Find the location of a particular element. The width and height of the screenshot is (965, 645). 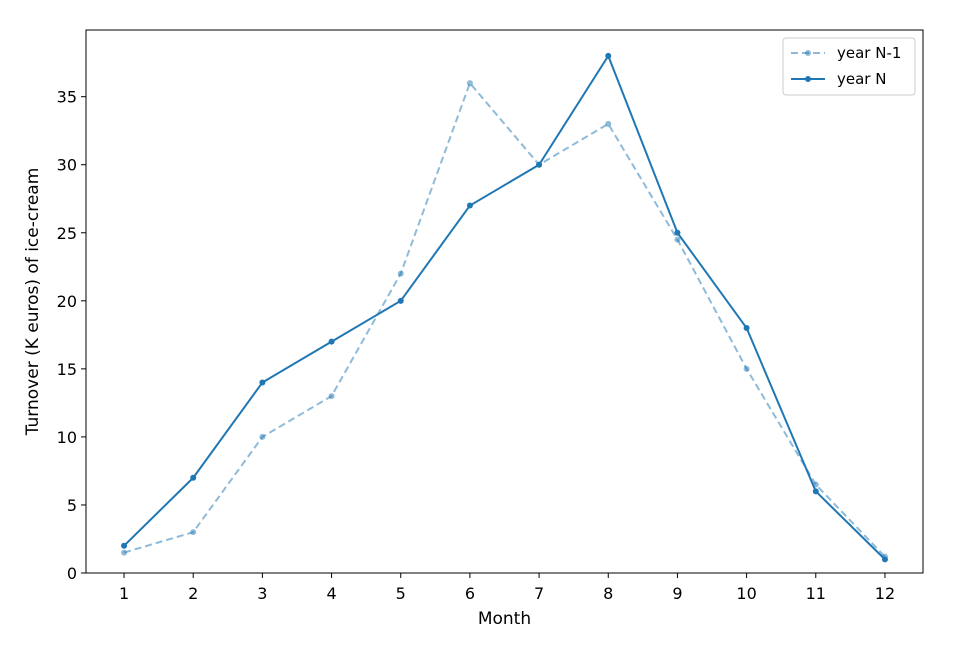

legend-label-1: year N-1 is located at coordinates (869, 53).